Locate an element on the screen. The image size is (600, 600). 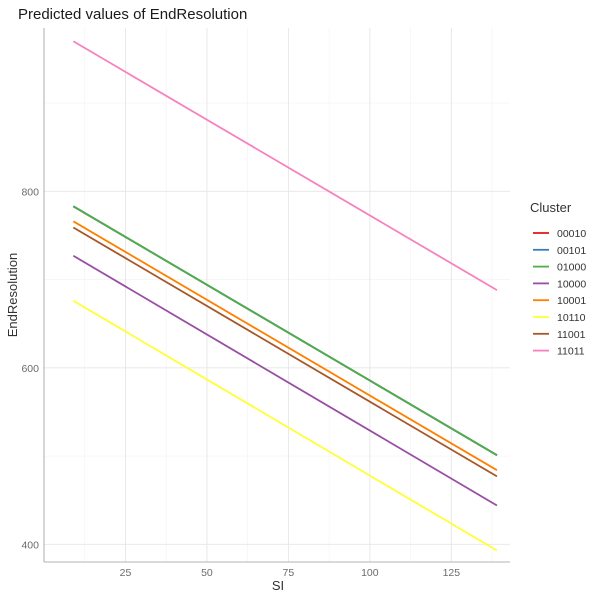
x-tick-label: 75 is located at coordinates (289, 573).